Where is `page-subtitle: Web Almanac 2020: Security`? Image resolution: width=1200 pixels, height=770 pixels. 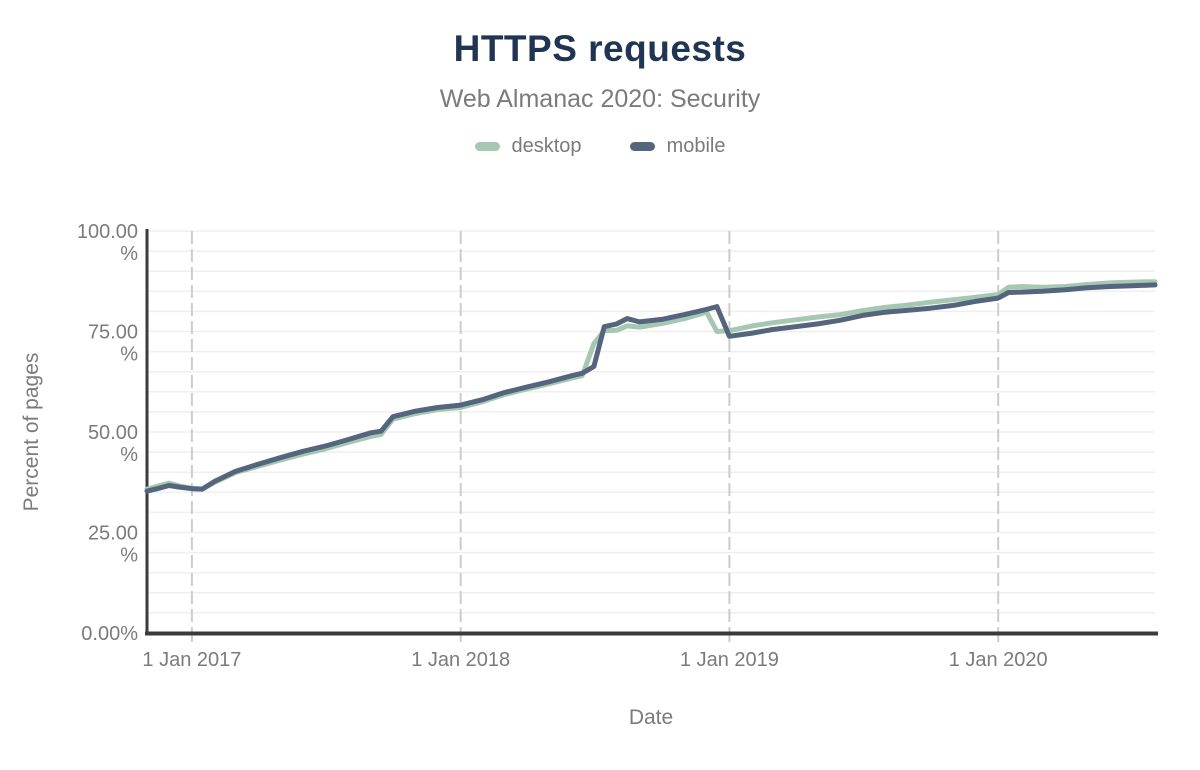
page-subtitle: Web Almanac 2020: Security is located at coordinates (600, 99).